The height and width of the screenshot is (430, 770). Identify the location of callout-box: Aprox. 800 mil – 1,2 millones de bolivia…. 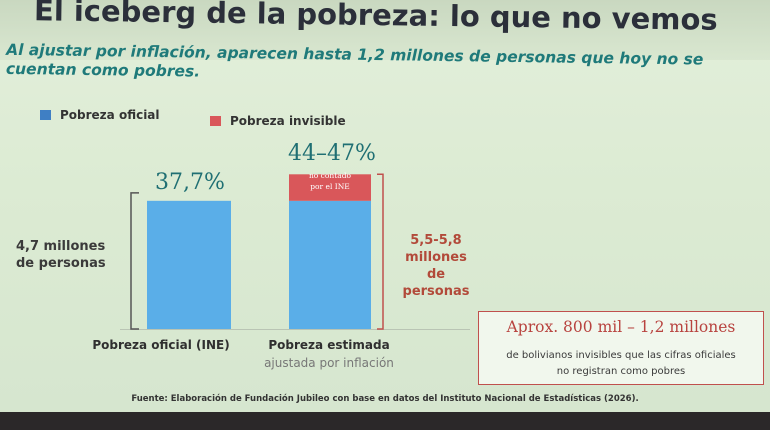
(621, 348).